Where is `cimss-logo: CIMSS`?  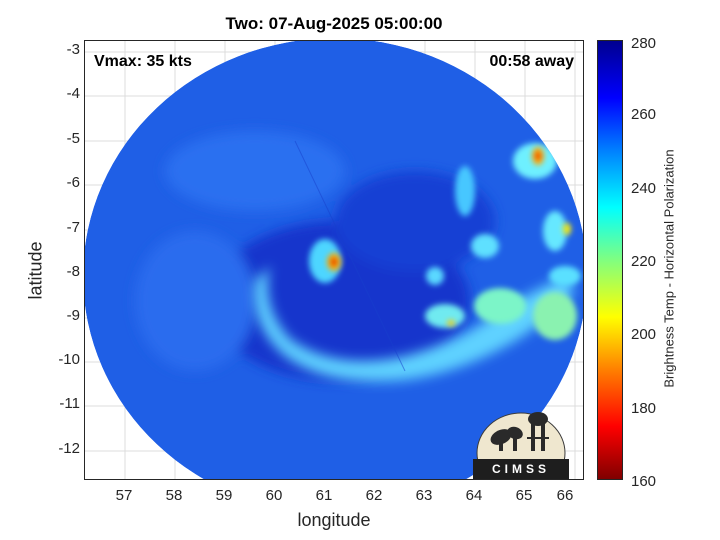 cimss-logo: CIMSS is located at coordinates (521, 443).